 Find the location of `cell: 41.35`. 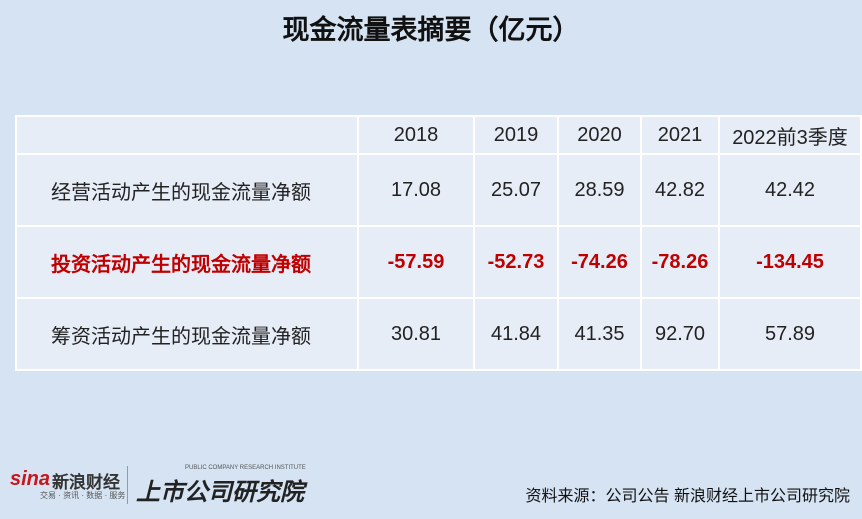

cell: 41.35 is located at coordinates (599, 334).